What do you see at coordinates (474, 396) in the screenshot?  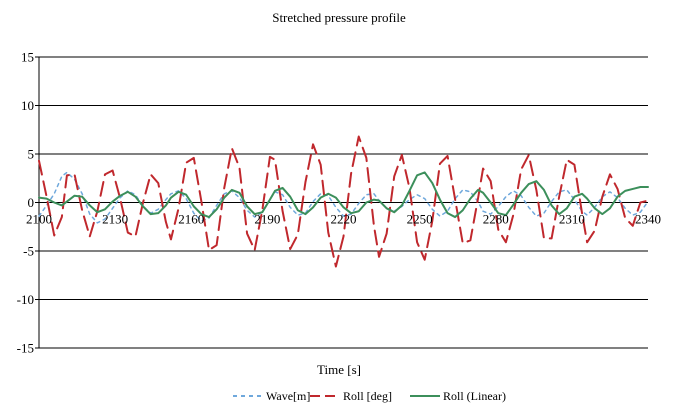 I see `legend-label: Roll (Linear)` at bounding box center [474, 396].